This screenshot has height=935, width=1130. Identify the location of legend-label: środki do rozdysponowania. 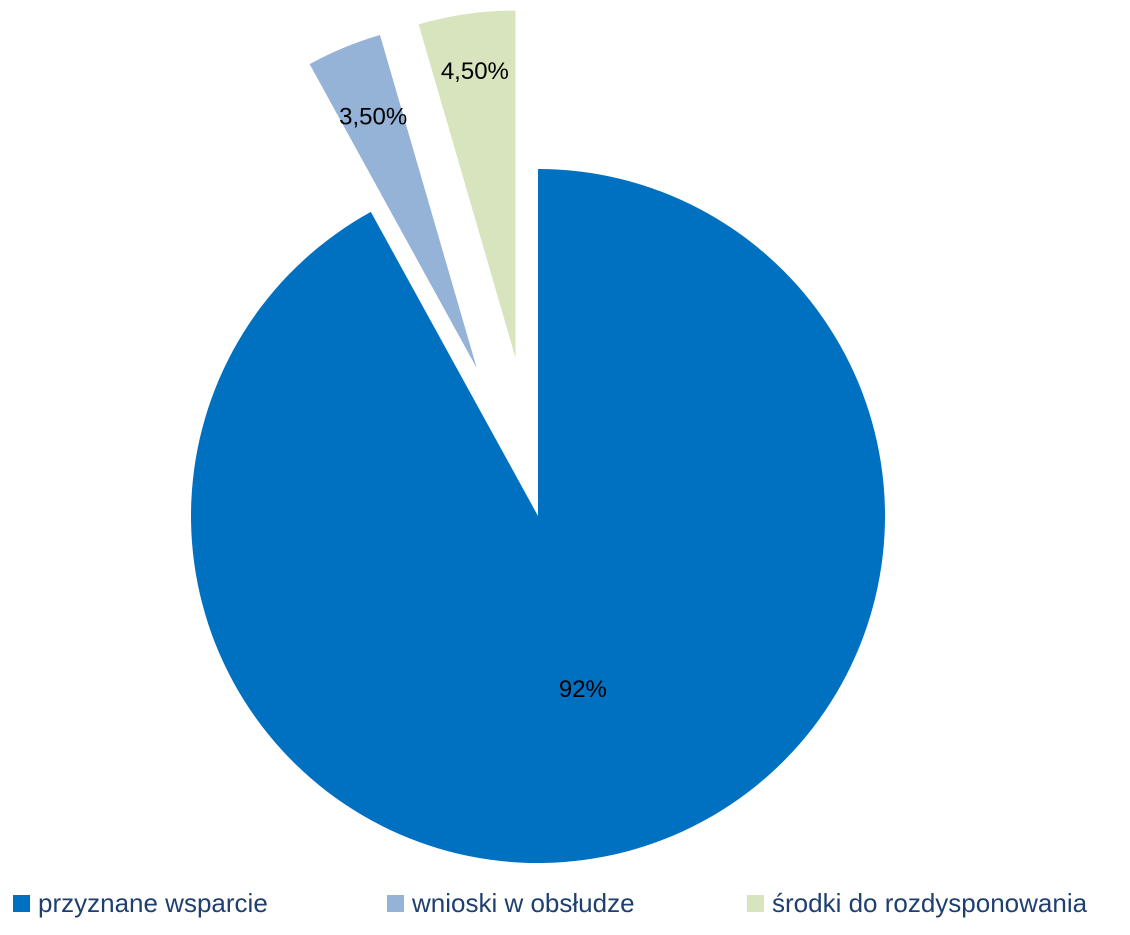
(930, 903).